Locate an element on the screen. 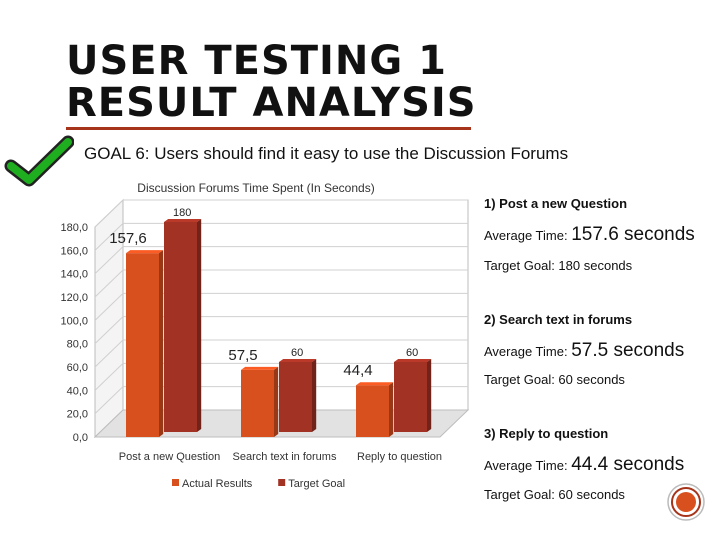 The image size is (720, 540). y-tick-label: 20,0 is located at coordinates (77, 415).